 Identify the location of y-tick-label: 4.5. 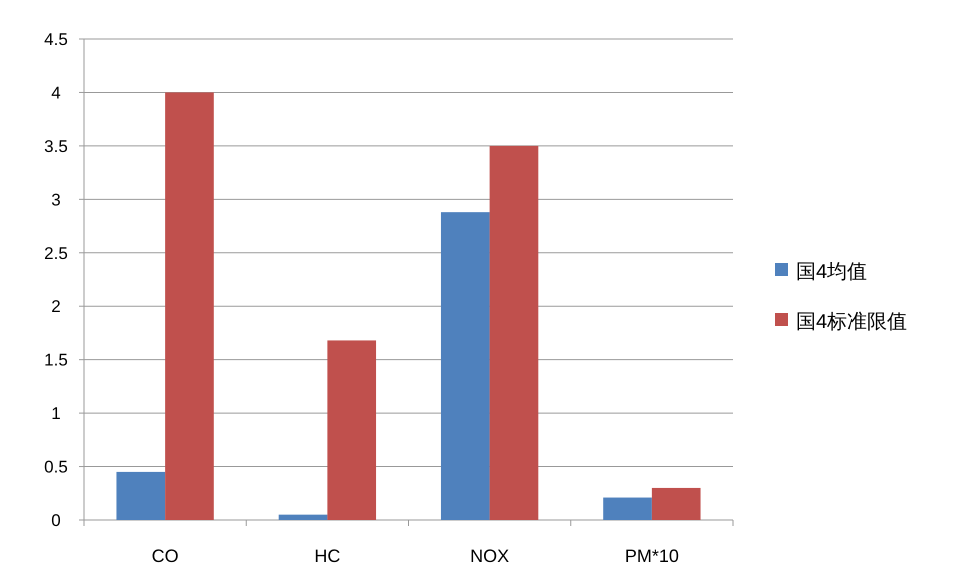
(56, 39).